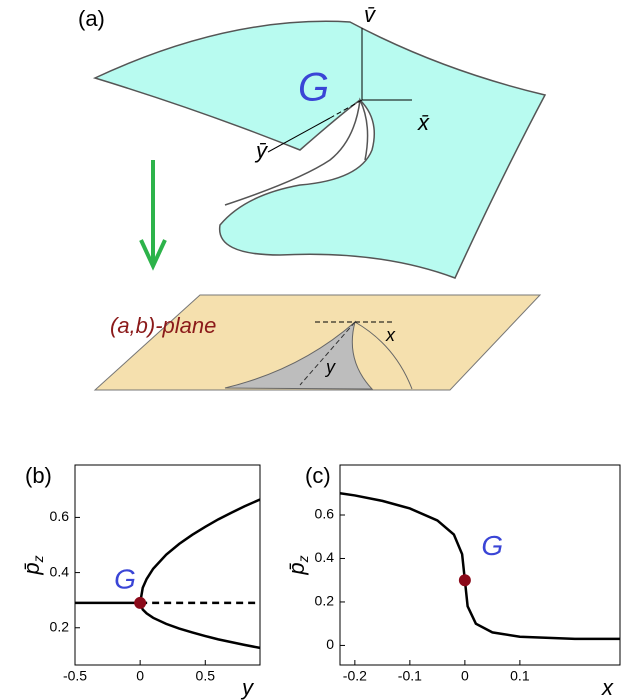 The height and width of the screenshot is (700, 637). Describe the element at coordinates (247, 687) in the screenshot. I see `x-axis-label: y` at that location.